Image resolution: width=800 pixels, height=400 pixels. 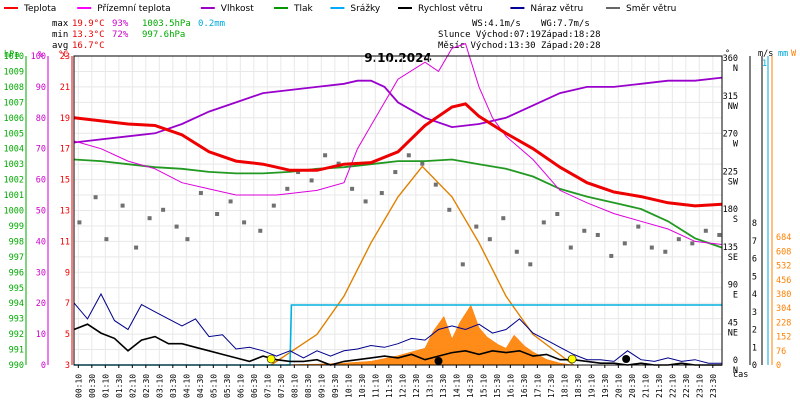 What do you see at coordinates (60, 46) in the screenshot?
I see `stat-avg-label: avg` at bounding box center [60, 46].